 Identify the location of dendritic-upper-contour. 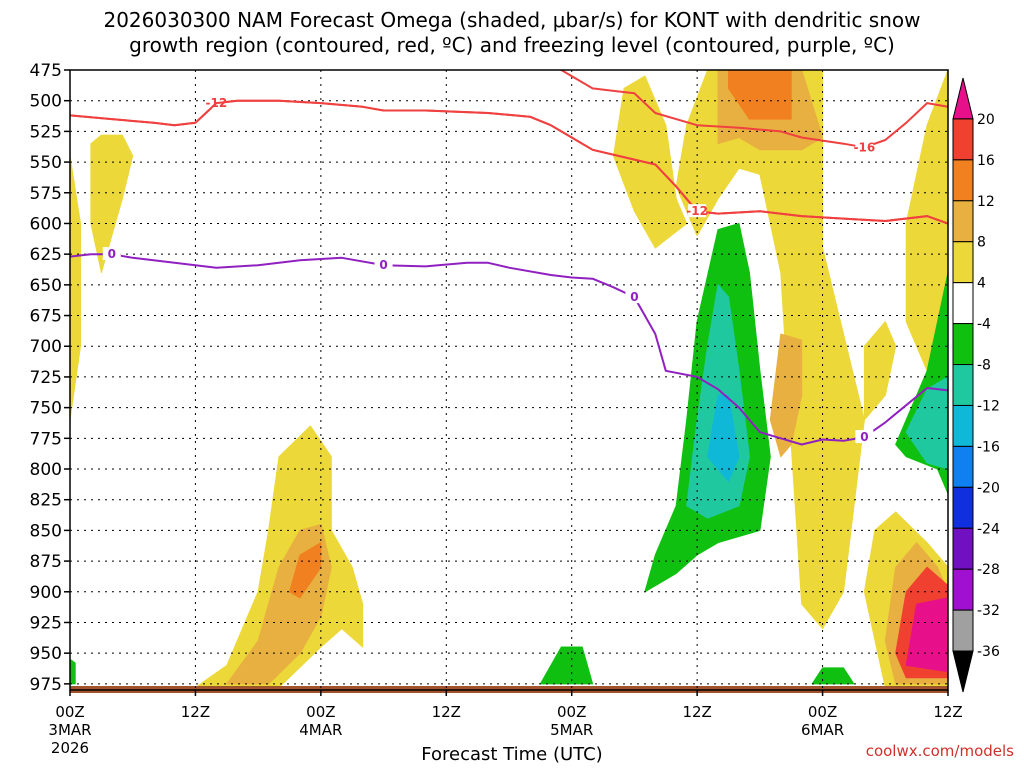
(753, 109).